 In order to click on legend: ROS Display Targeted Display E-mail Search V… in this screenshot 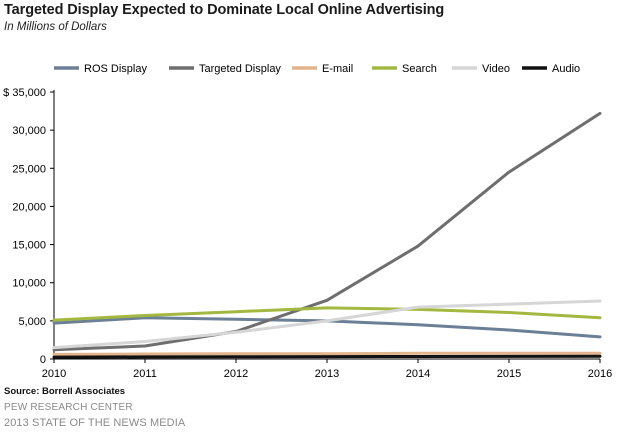, I will do `click(317, 69)`.